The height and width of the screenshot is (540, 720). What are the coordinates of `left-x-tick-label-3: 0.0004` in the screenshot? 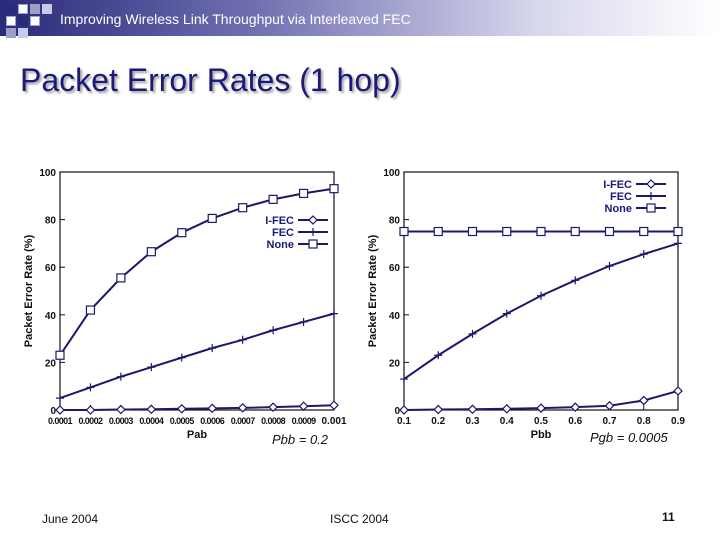 It's located at (151, 421).